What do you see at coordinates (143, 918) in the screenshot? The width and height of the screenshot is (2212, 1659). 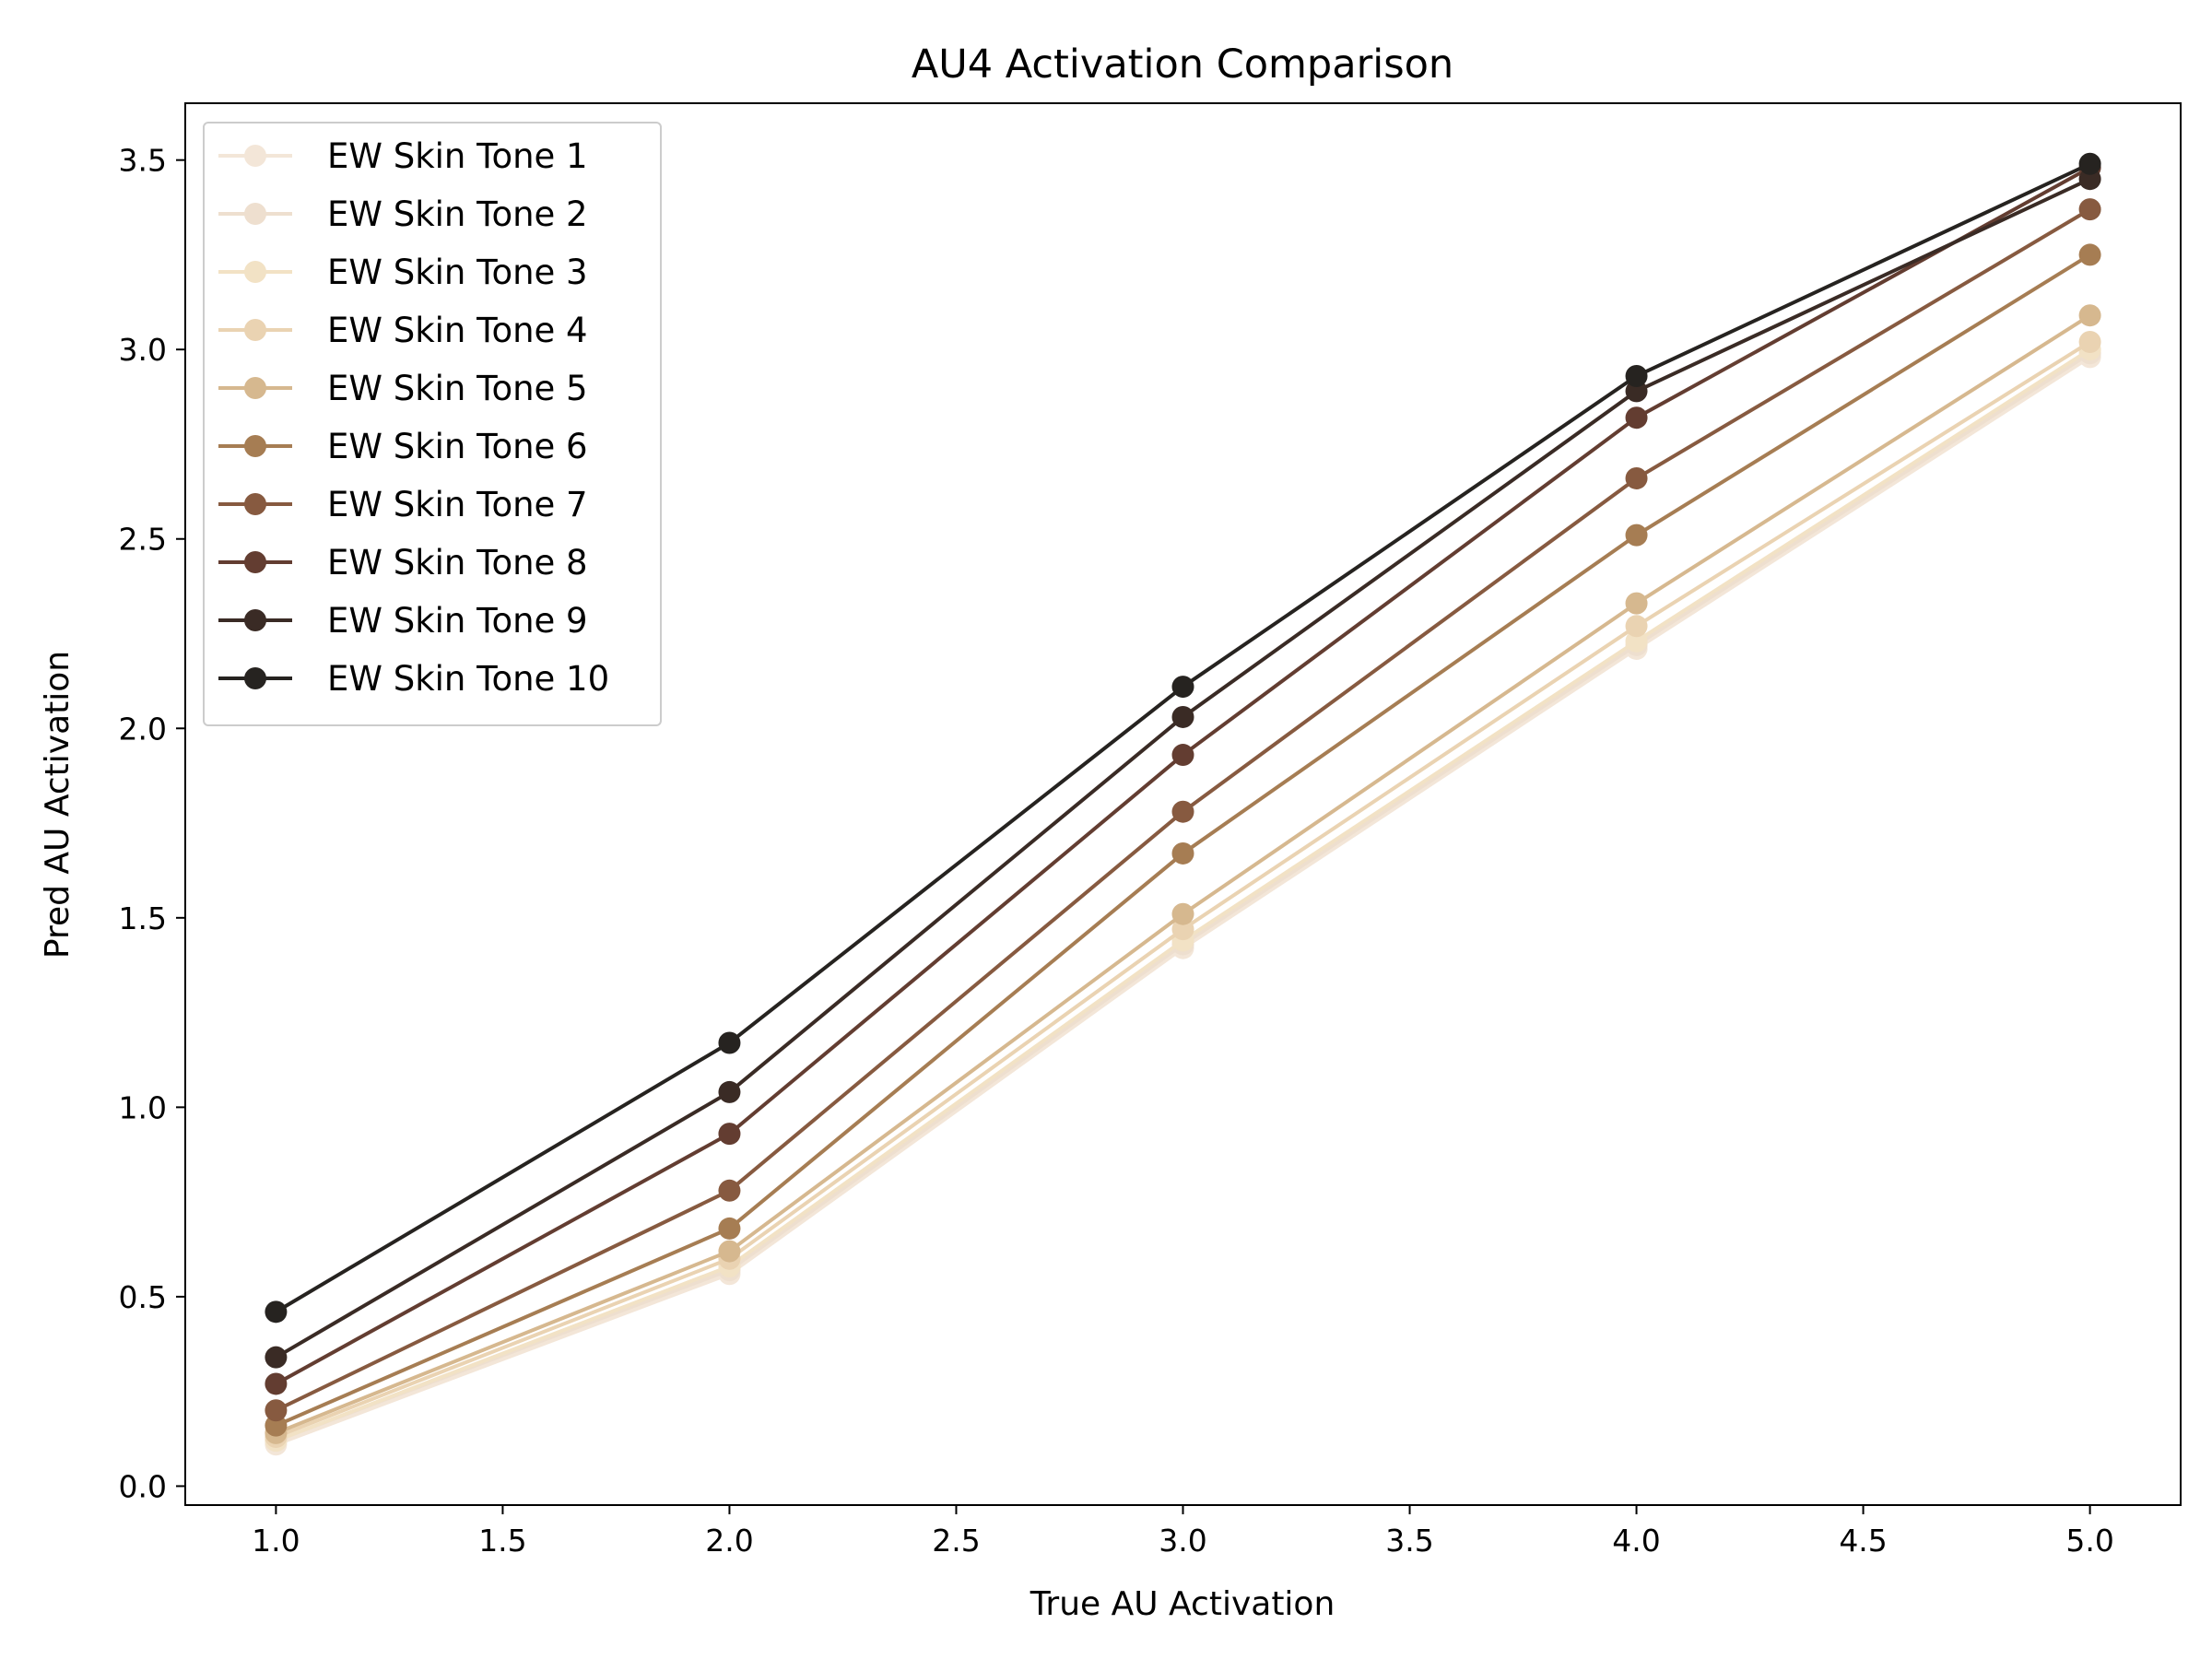 I see `y-tick-label: 1.5` at bounding box center [143, 918].